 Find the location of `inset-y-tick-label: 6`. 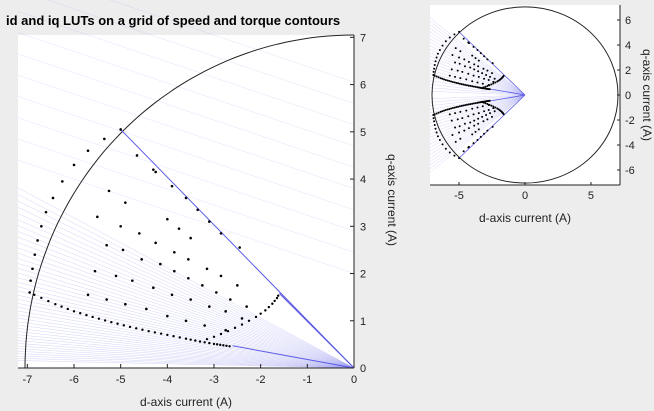

inset-y-tick-label: 6 is located at coordinates (628, 21).